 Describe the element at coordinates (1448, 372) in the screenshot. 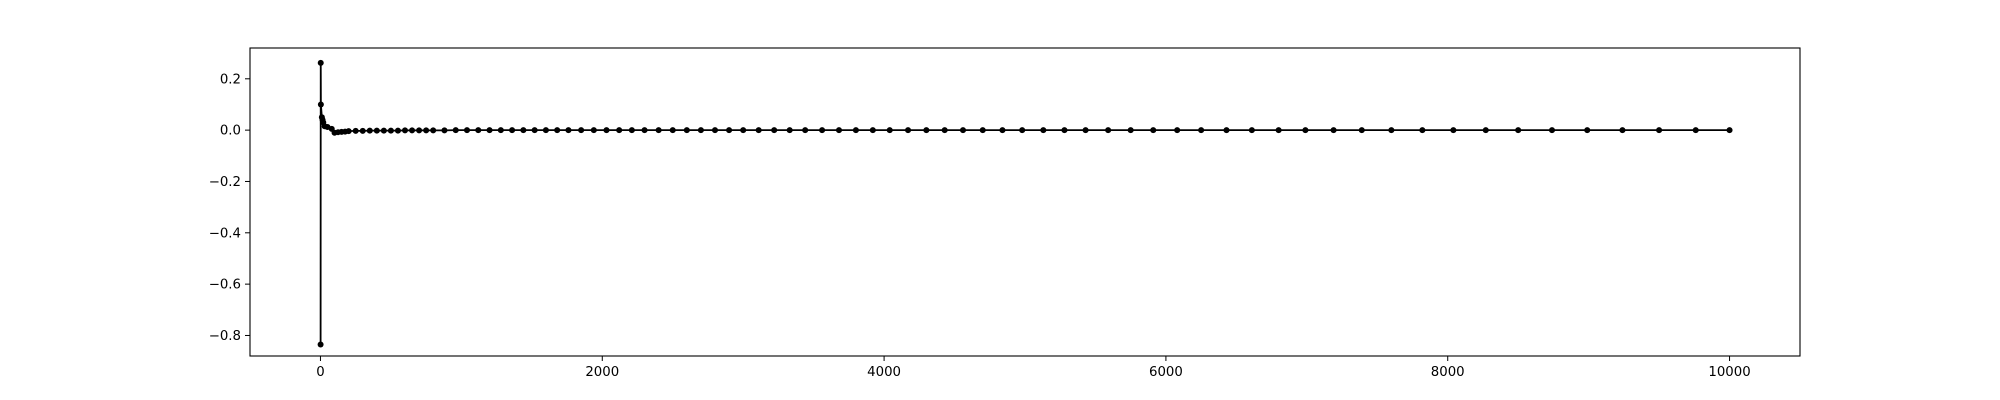

I see `x-tick-label: 8000` at that location.